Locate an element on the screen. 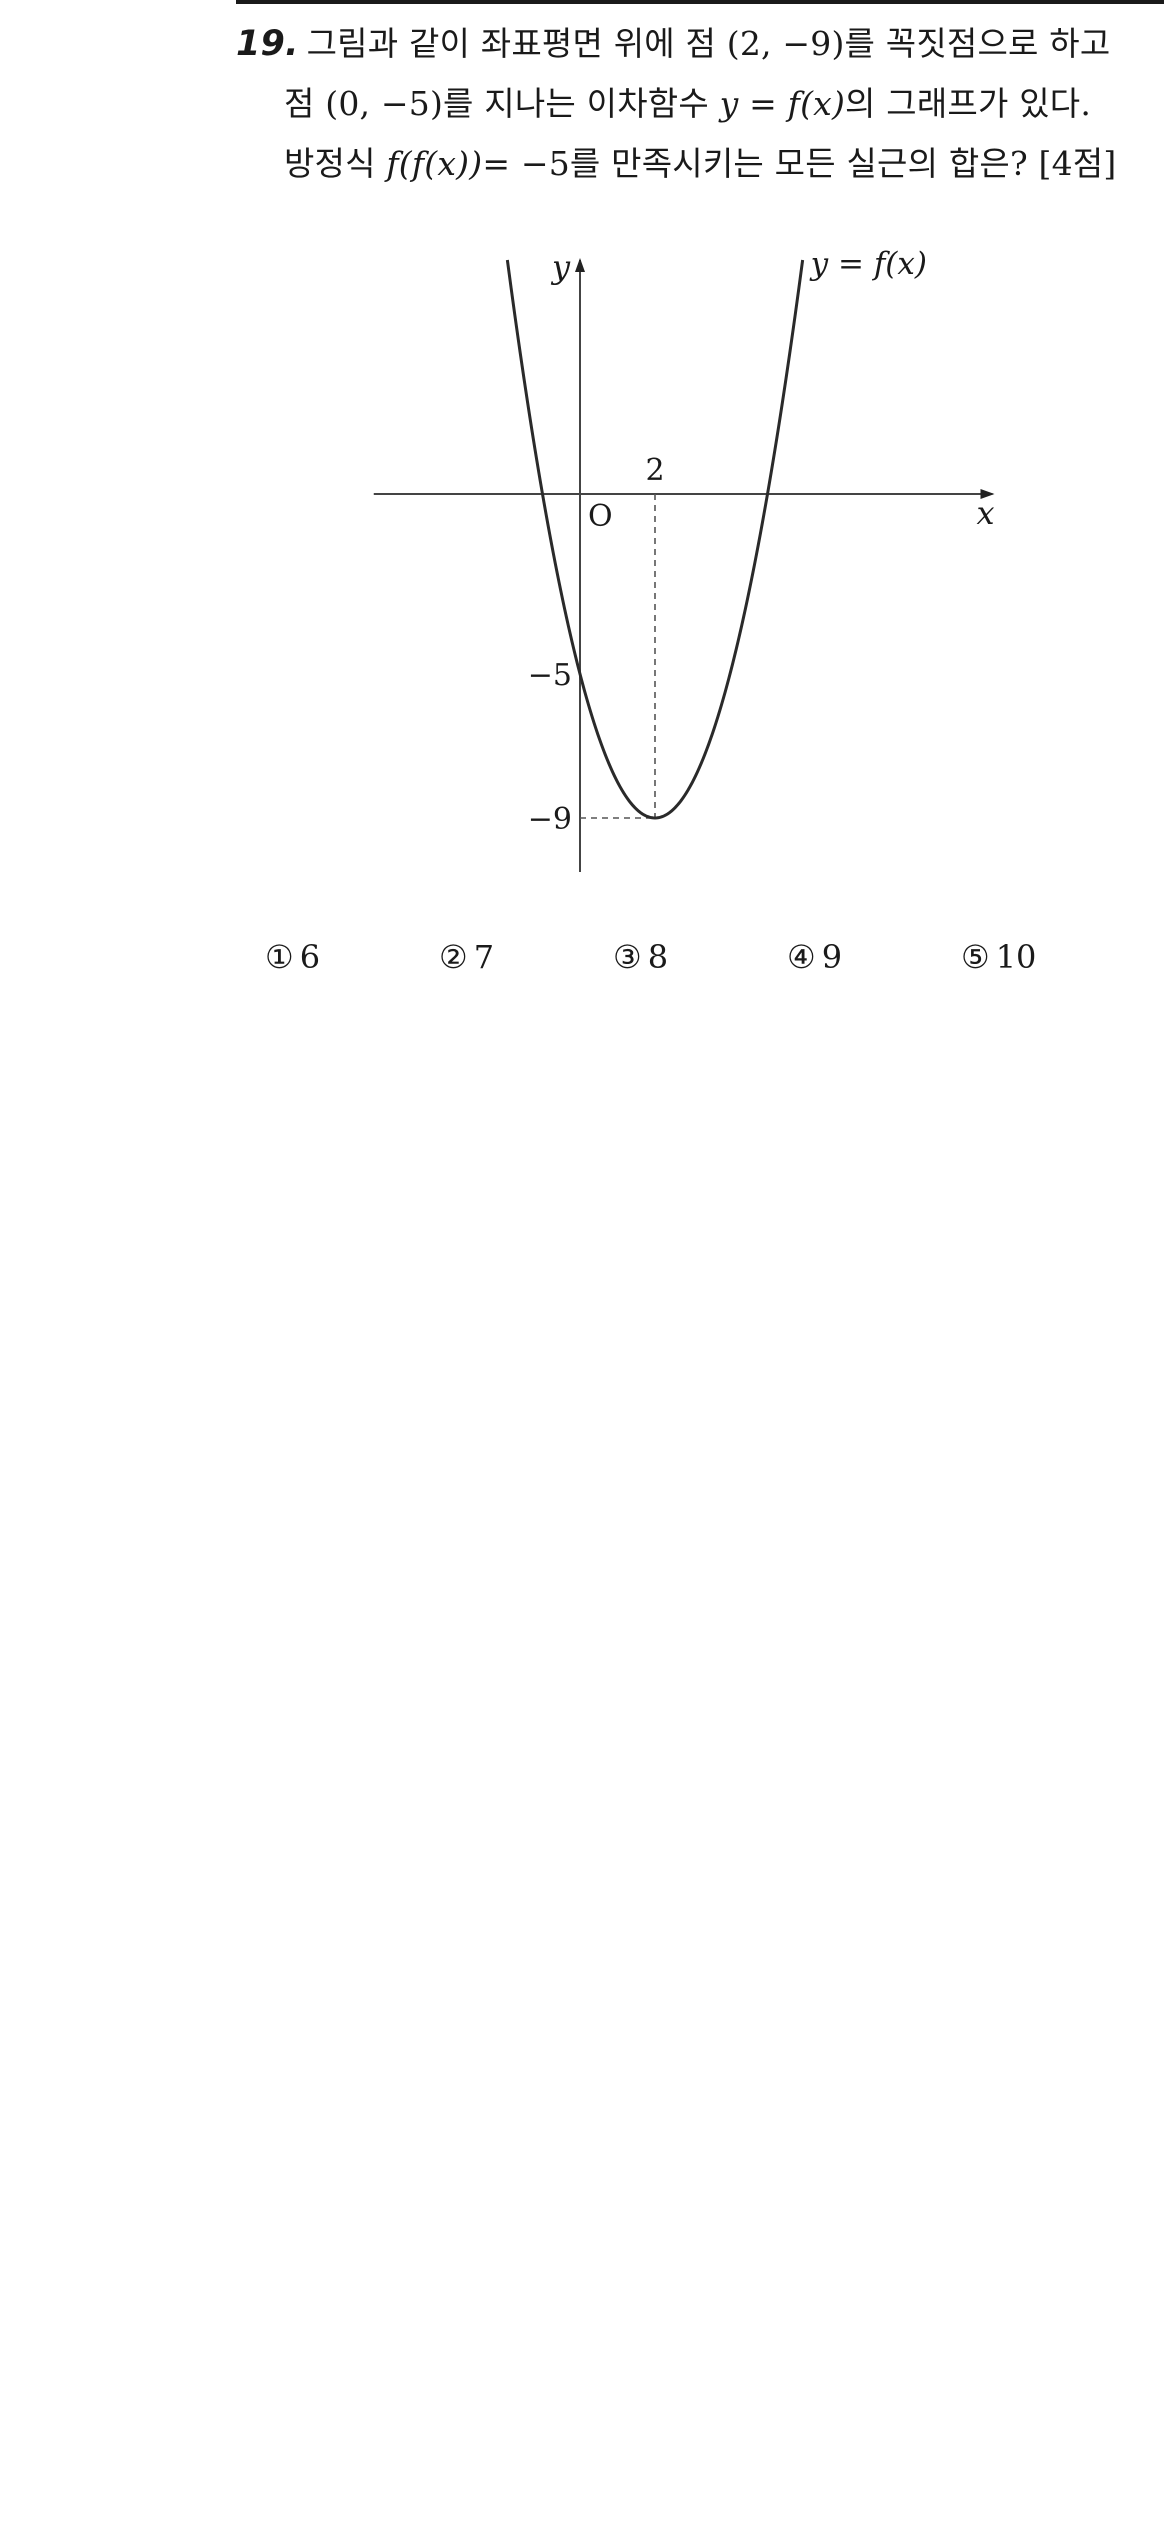 The height and width of the screenshot is (2540, 1164). choice-4-value: 9 is located at coordinates (832, 957).